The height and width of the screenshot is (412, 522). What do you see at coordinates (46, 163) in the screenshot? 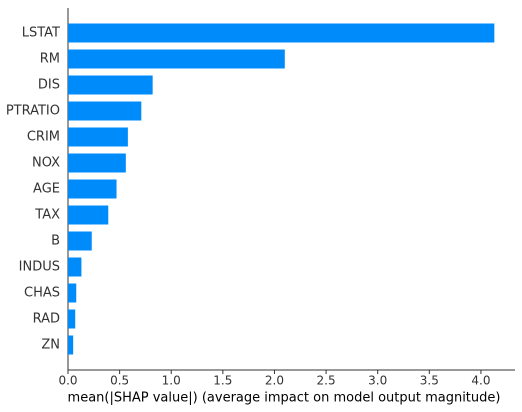
I see `y-tick-label: NOX` at bounding box center [46, 163].